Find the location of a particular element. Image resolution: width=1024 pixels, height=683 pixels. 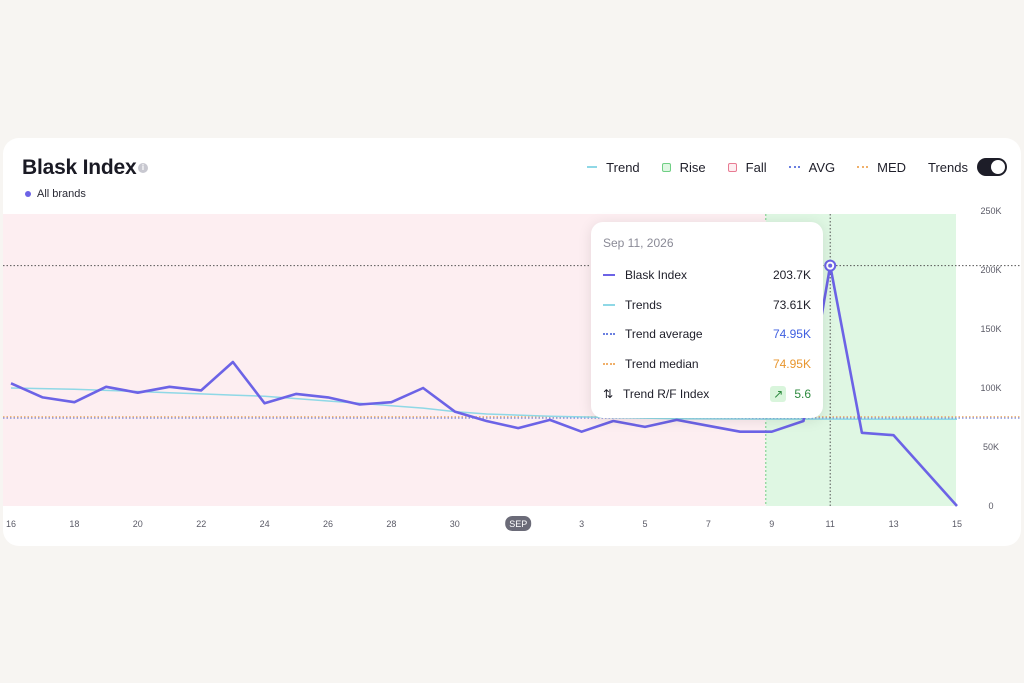

tooltip-row-rf-index: ⇅ Trend R/F Index ↗ 5.6 is located at coordinates (707, 394).